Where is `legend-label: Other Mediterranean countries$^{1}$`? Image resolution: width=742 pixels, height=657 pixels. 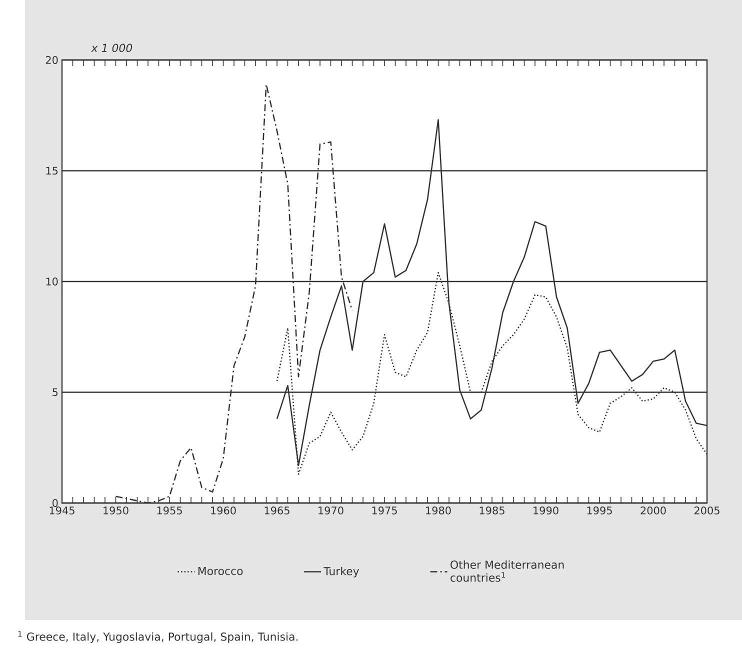
legend-label: Other Mediterranean countries$^{1}$ is located at coordinates (507, 571).